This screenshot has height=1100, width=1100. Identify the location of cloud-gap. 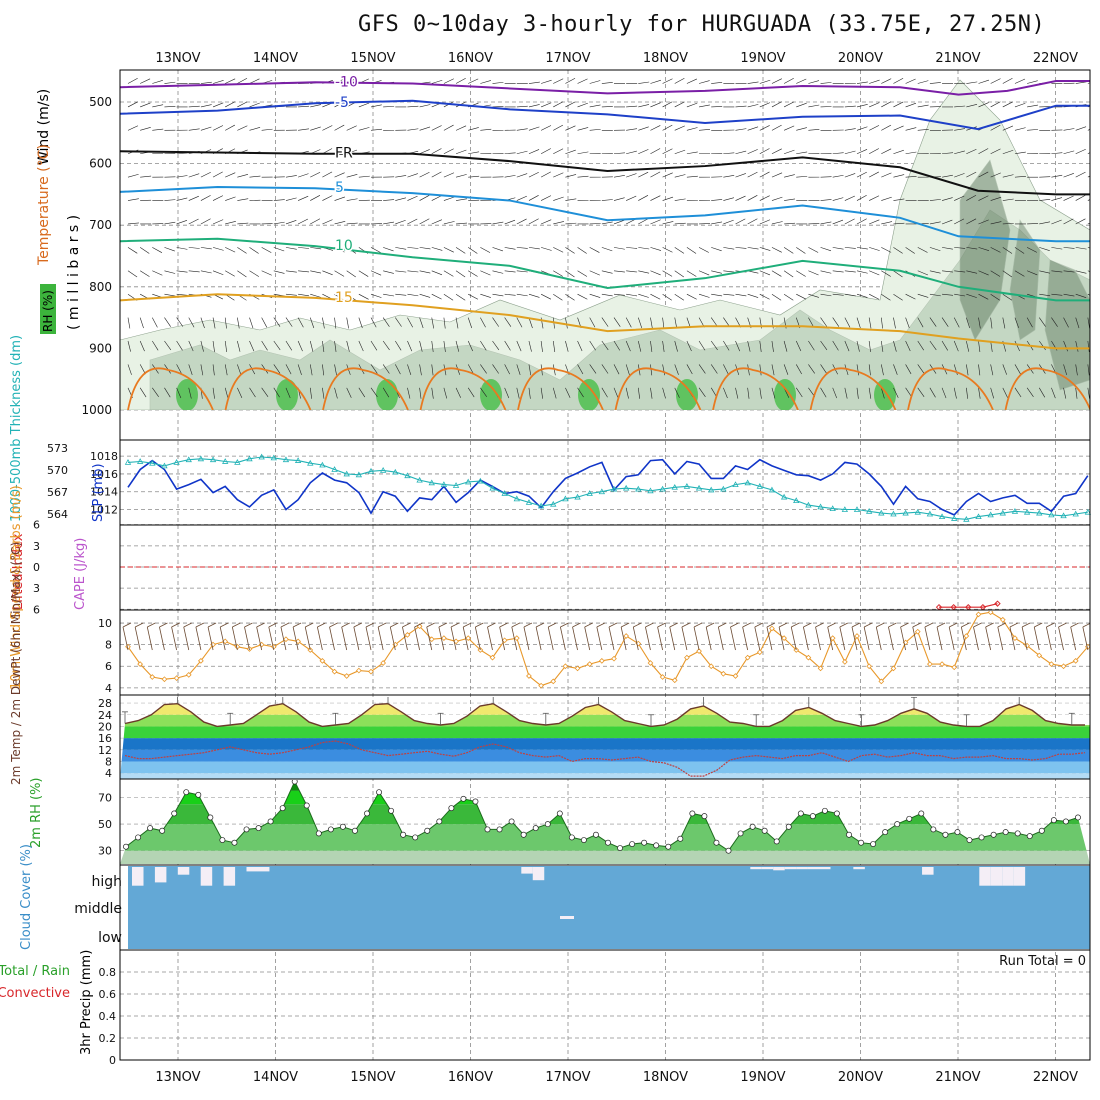
(229, 876).